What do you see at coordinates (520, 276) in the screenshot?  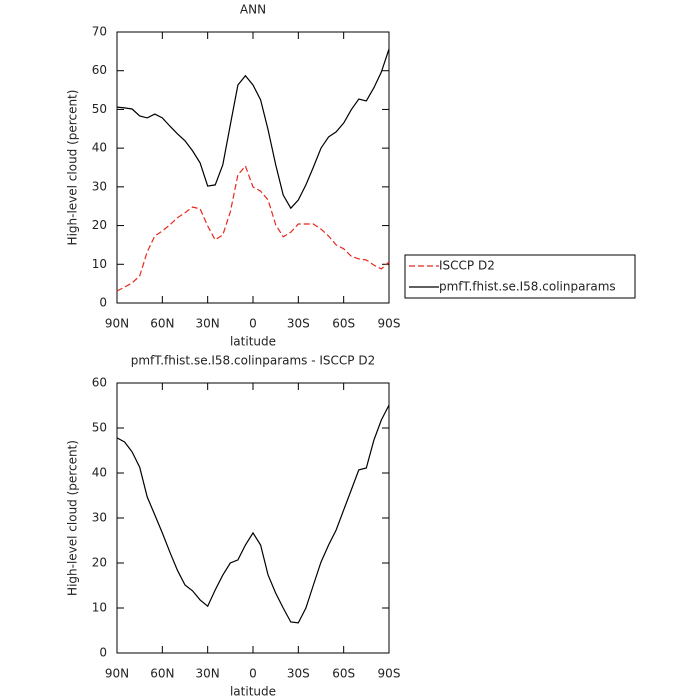 I see `legend-box` at bounding box center [520, 276].